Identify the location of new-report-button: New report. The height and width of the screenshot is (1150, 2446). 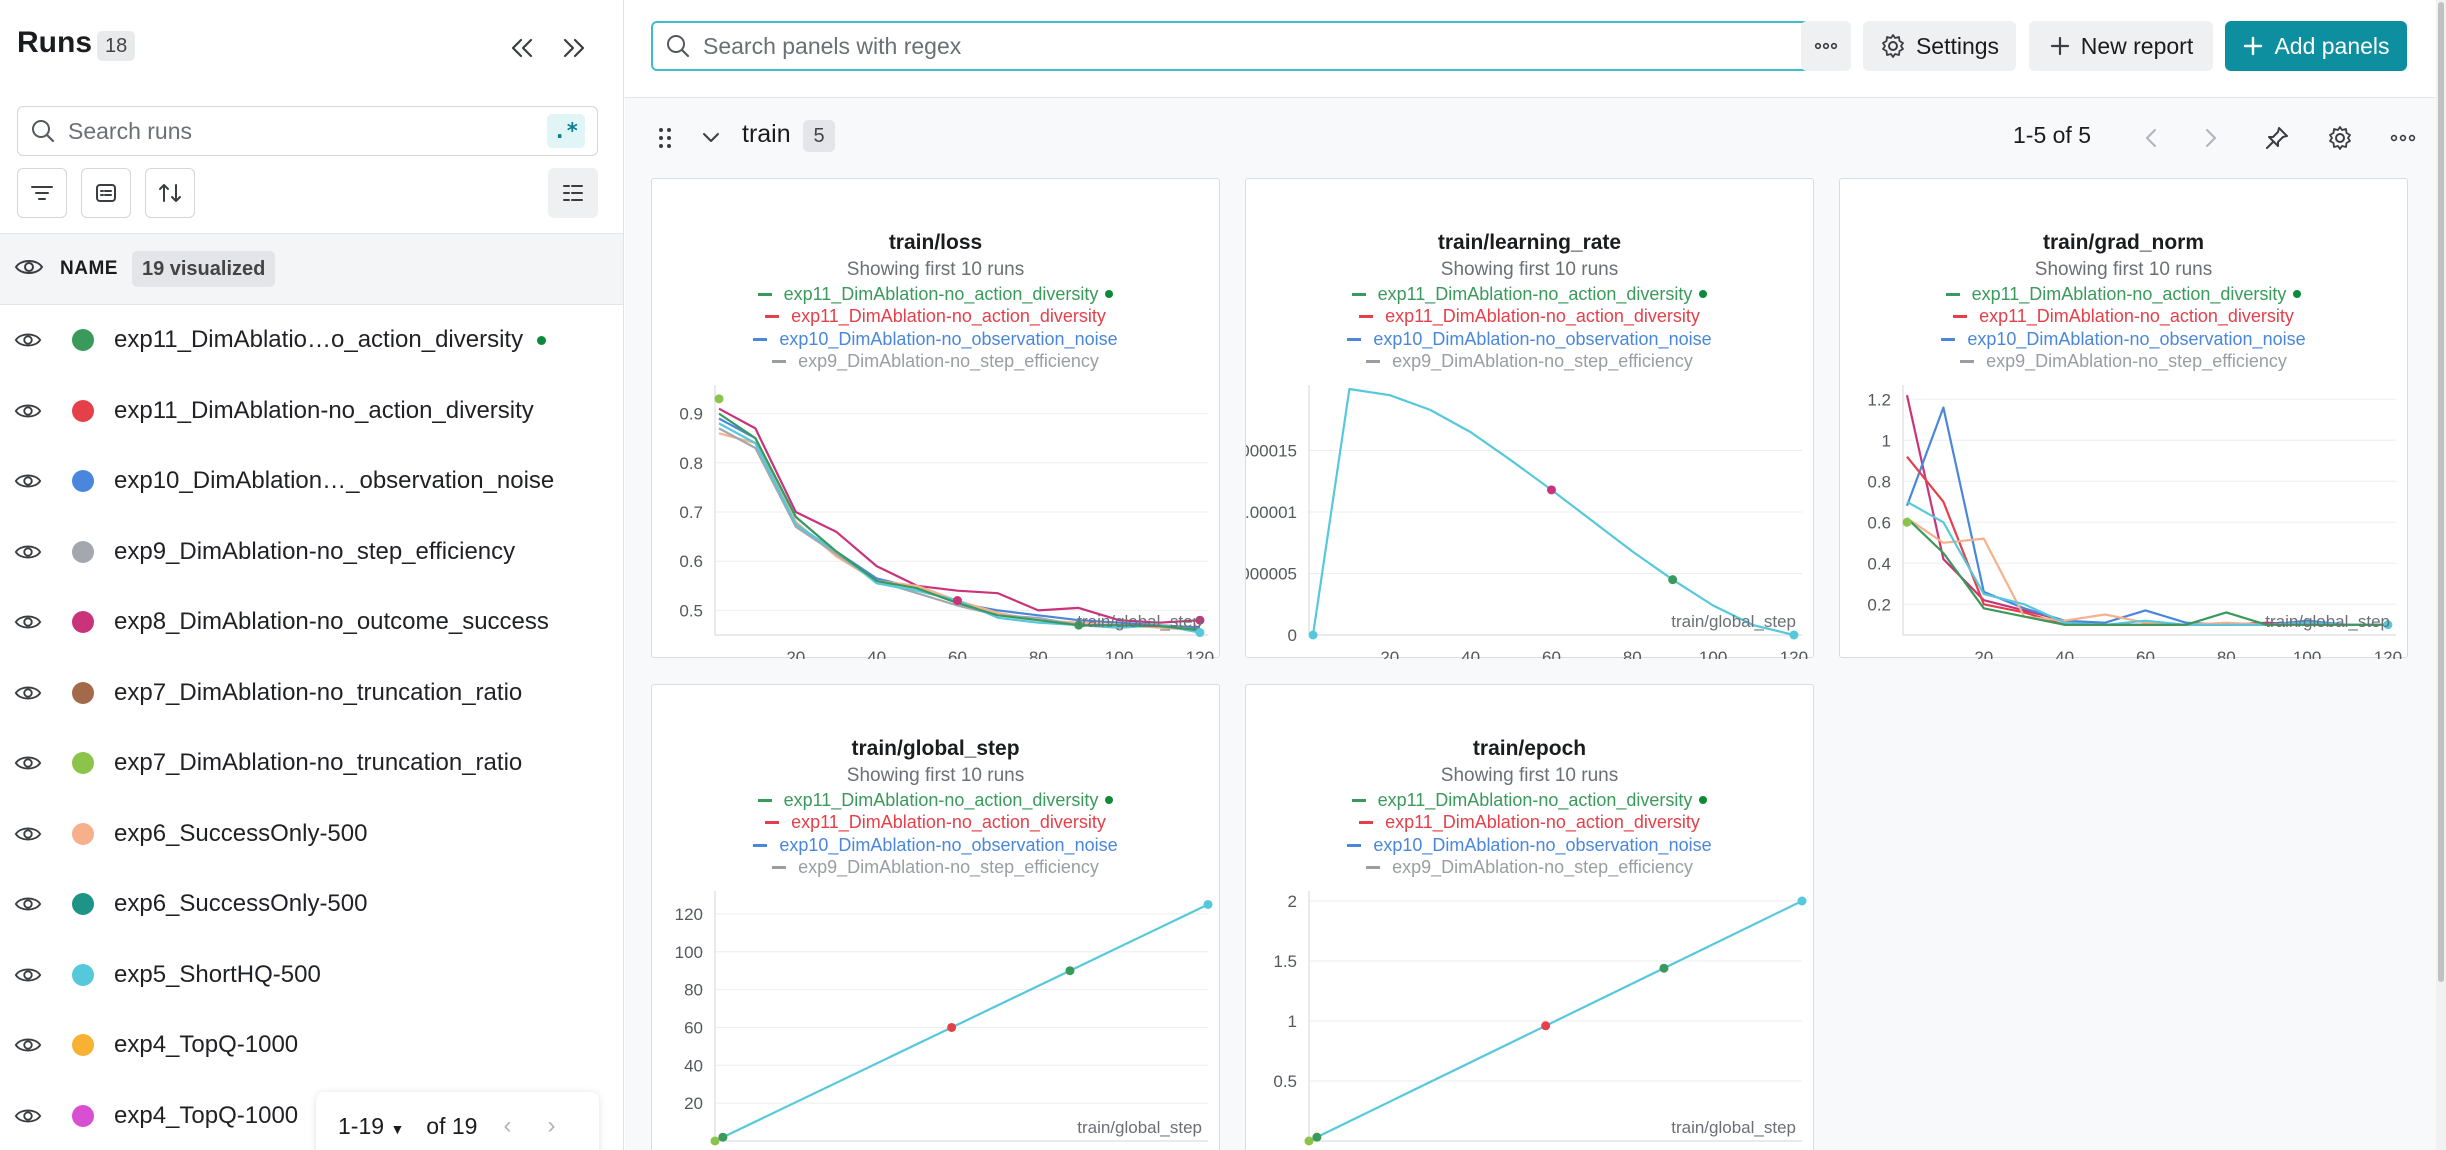
(2121, 46).